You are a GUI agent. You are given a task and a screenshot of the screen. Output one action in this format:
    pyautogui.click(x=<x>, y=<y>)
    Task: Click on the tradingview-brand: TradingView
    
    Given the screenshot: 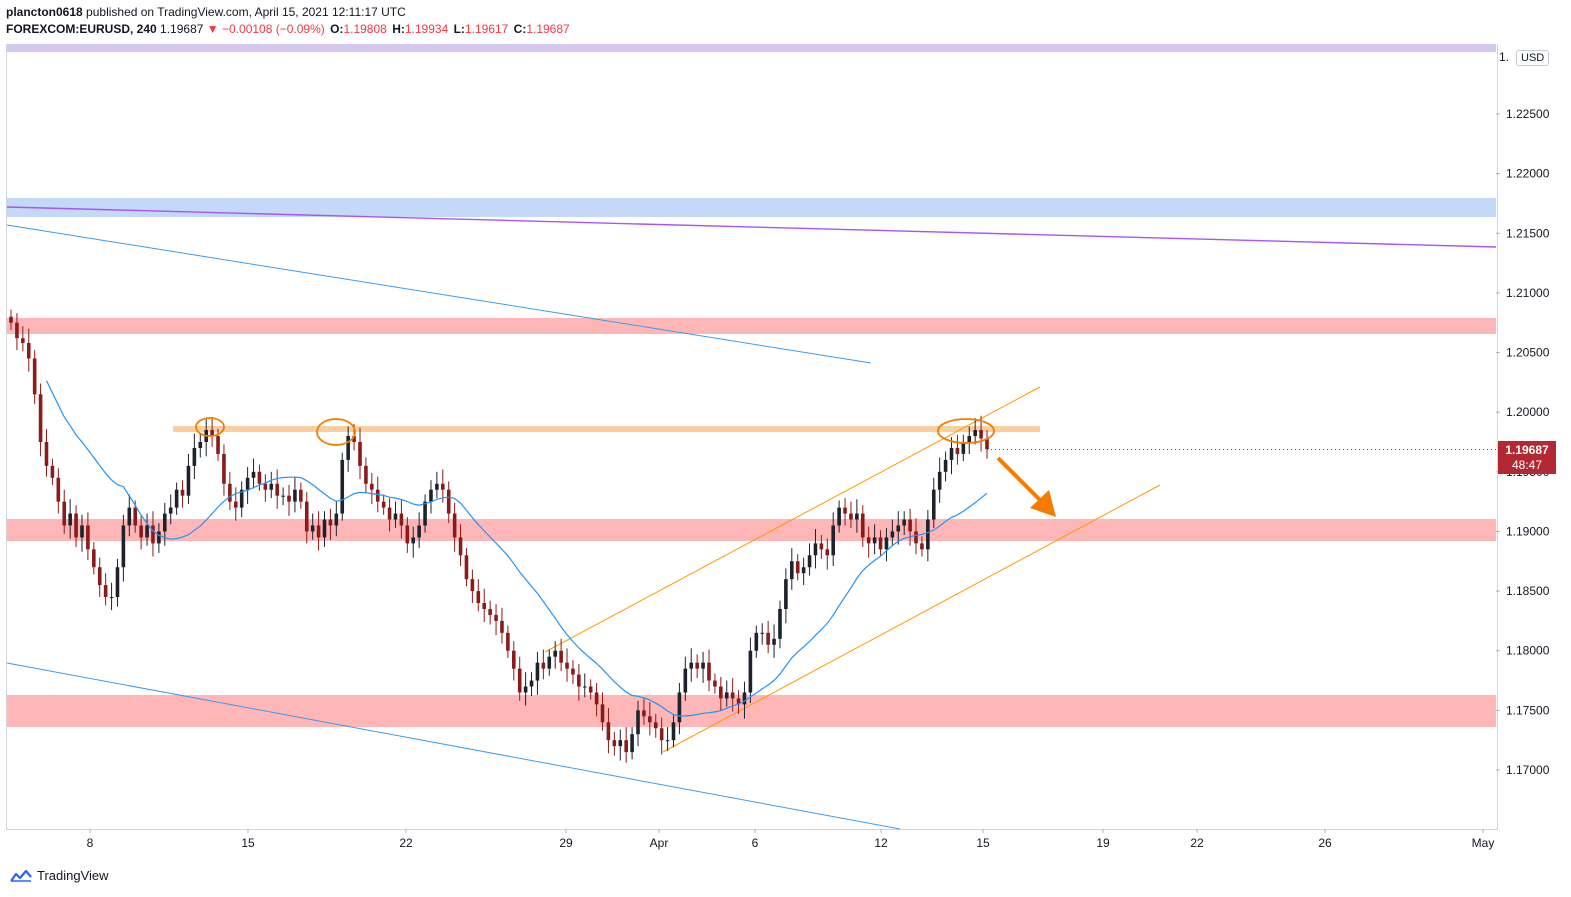 What is the action you would take?
    pyautogui.click(x=73, y=875)
    